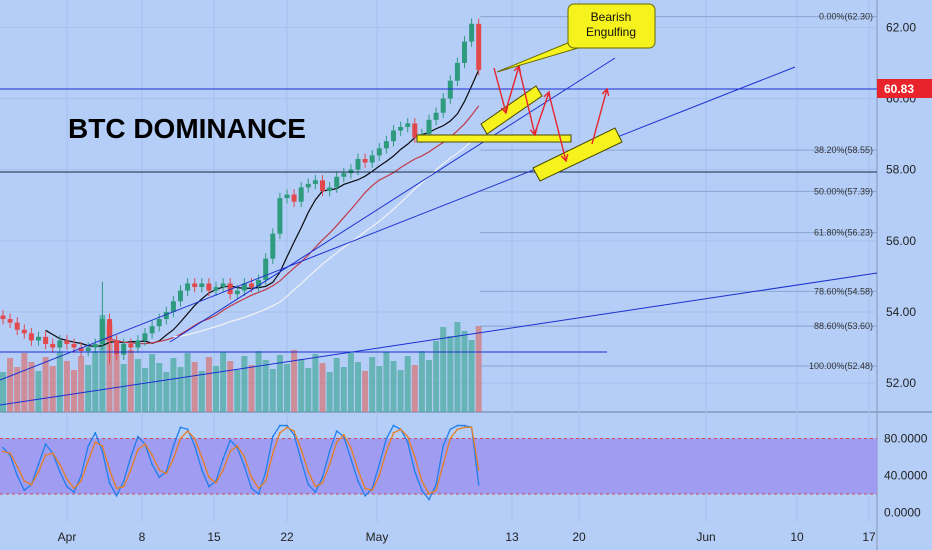  What do you see at coordinates (494, 138) in the screenshot?
I see `support-zone-horizontal` at bounding box center [494, 138].